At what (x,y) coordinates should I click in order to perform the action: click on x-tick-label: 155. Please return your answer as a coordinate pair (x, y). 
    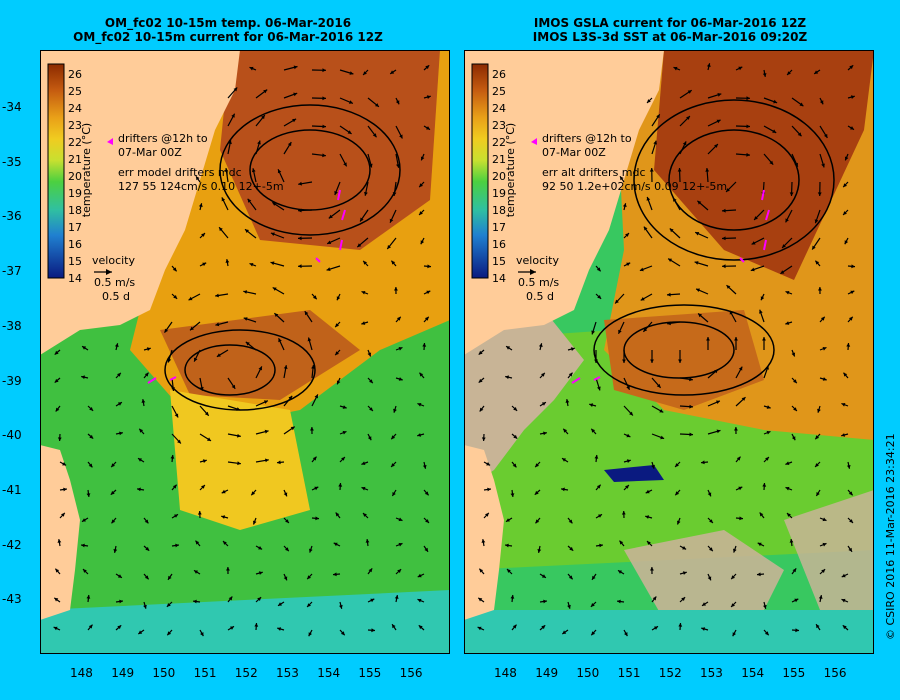
    Looking at the image, I should click on (370, 673).